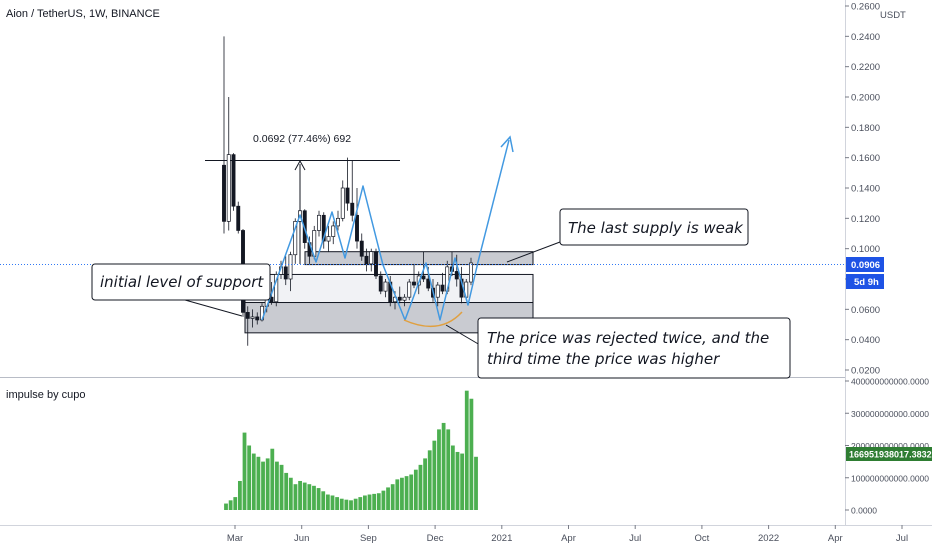 This screenshot has height=550, width=932. Describe the element at coordinates (865, 67) in the screenshot. I see `price-tick-label: 0.2200` at that location.